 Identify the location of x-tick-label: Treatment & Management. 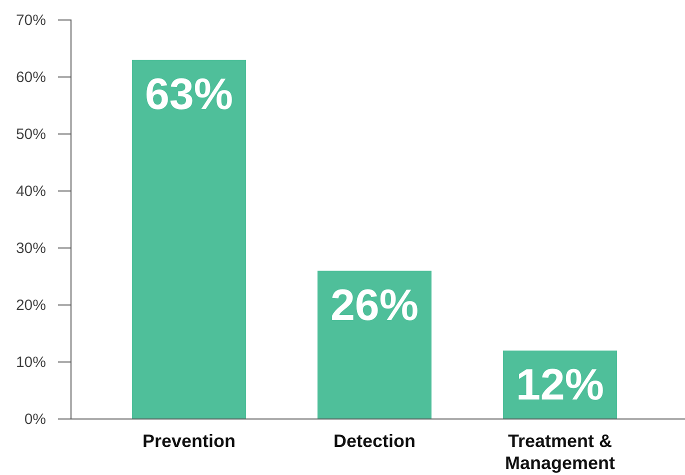
(560, 452).